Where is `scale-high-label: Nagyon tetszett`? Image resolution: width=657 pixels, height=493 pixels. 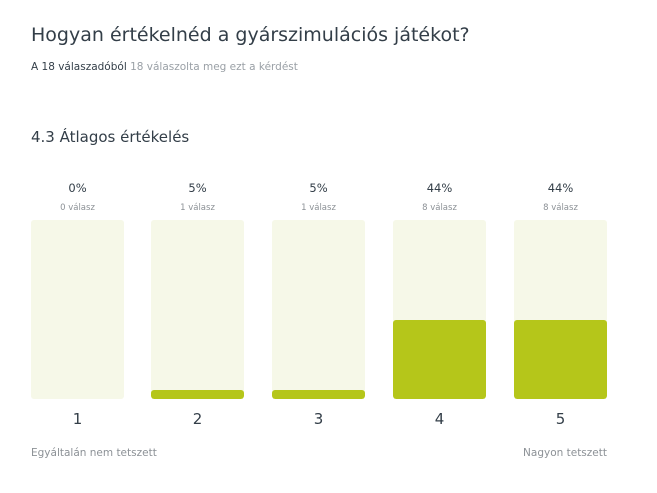
scale-high-label: Nagyon tetszett is located at coordinates (565, 453).